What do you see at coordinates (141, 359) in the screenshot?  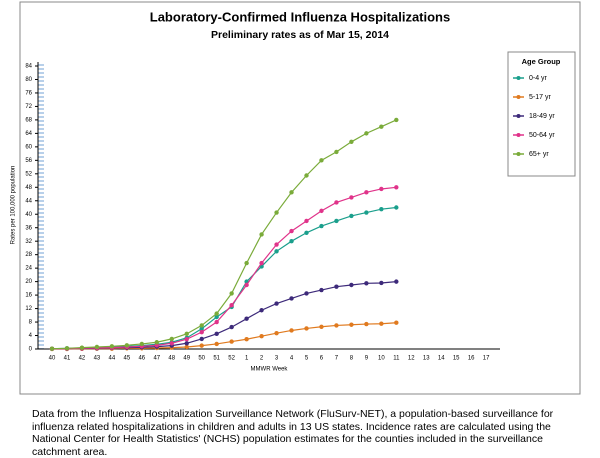 I see `x-tick-label: 46` at bounding box center [141, 359].